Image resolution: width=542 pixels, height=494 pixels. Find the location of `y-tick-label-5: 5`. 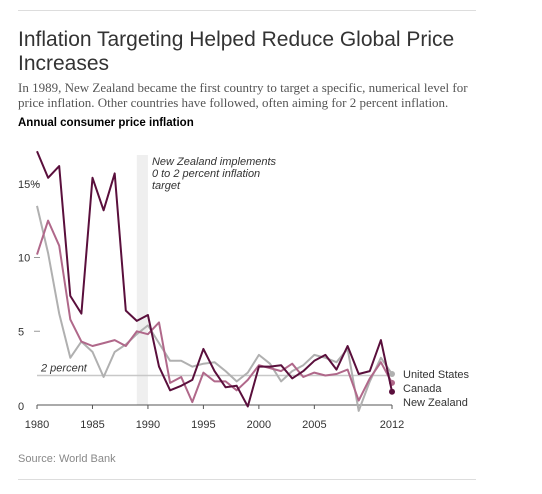

y-tick-label-5: 5 is located at coordinates (21, 332).